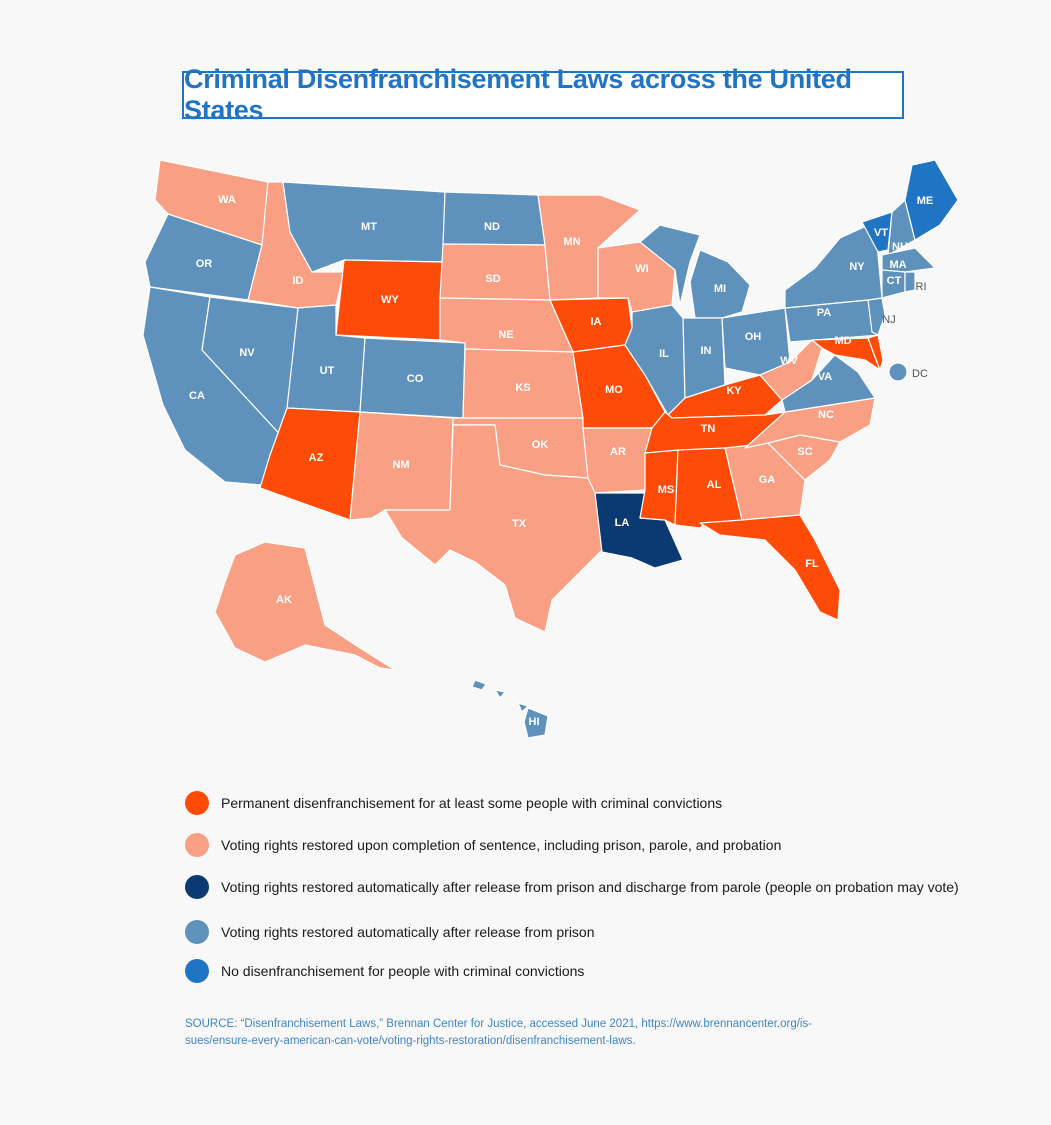 This screenshot has height=1125, width=1051. I want to click on label-NH: NH, so click(900, 247).